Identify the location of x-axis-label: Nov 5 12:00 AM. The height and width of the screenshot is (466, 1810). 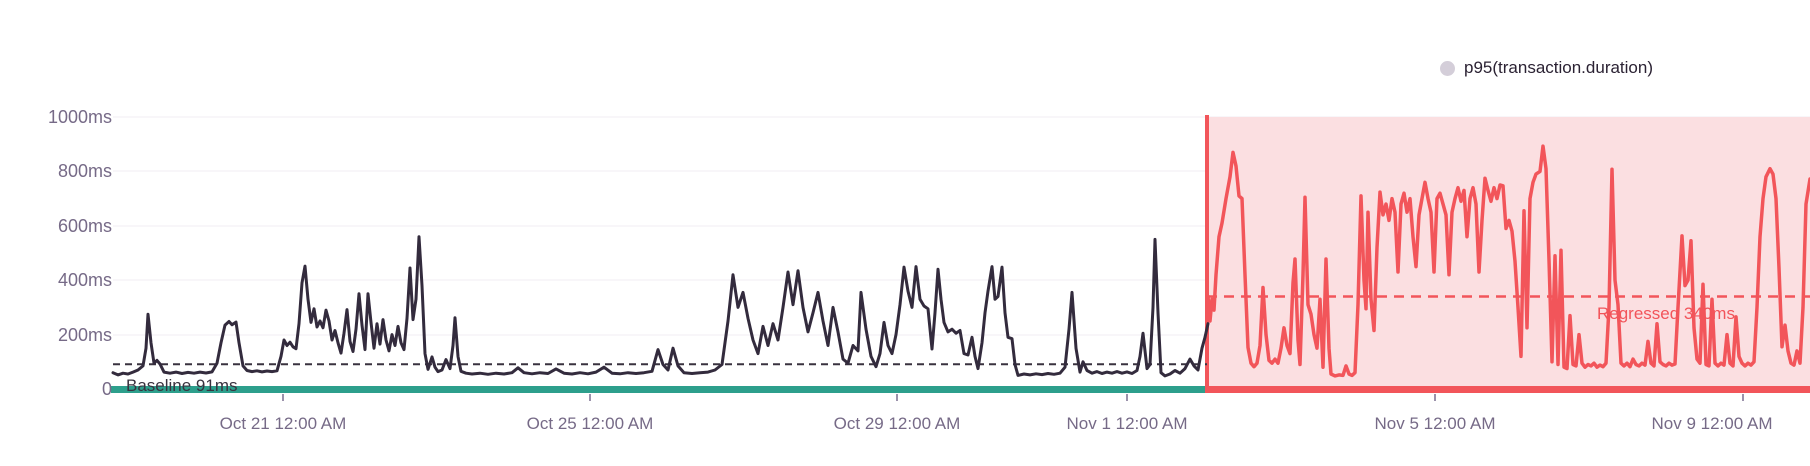
(1435, 423).